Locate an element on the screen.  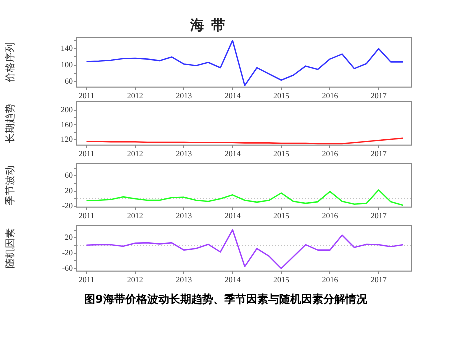
y-axis-title: 长期趋势 is located at coordinates (10, 124).